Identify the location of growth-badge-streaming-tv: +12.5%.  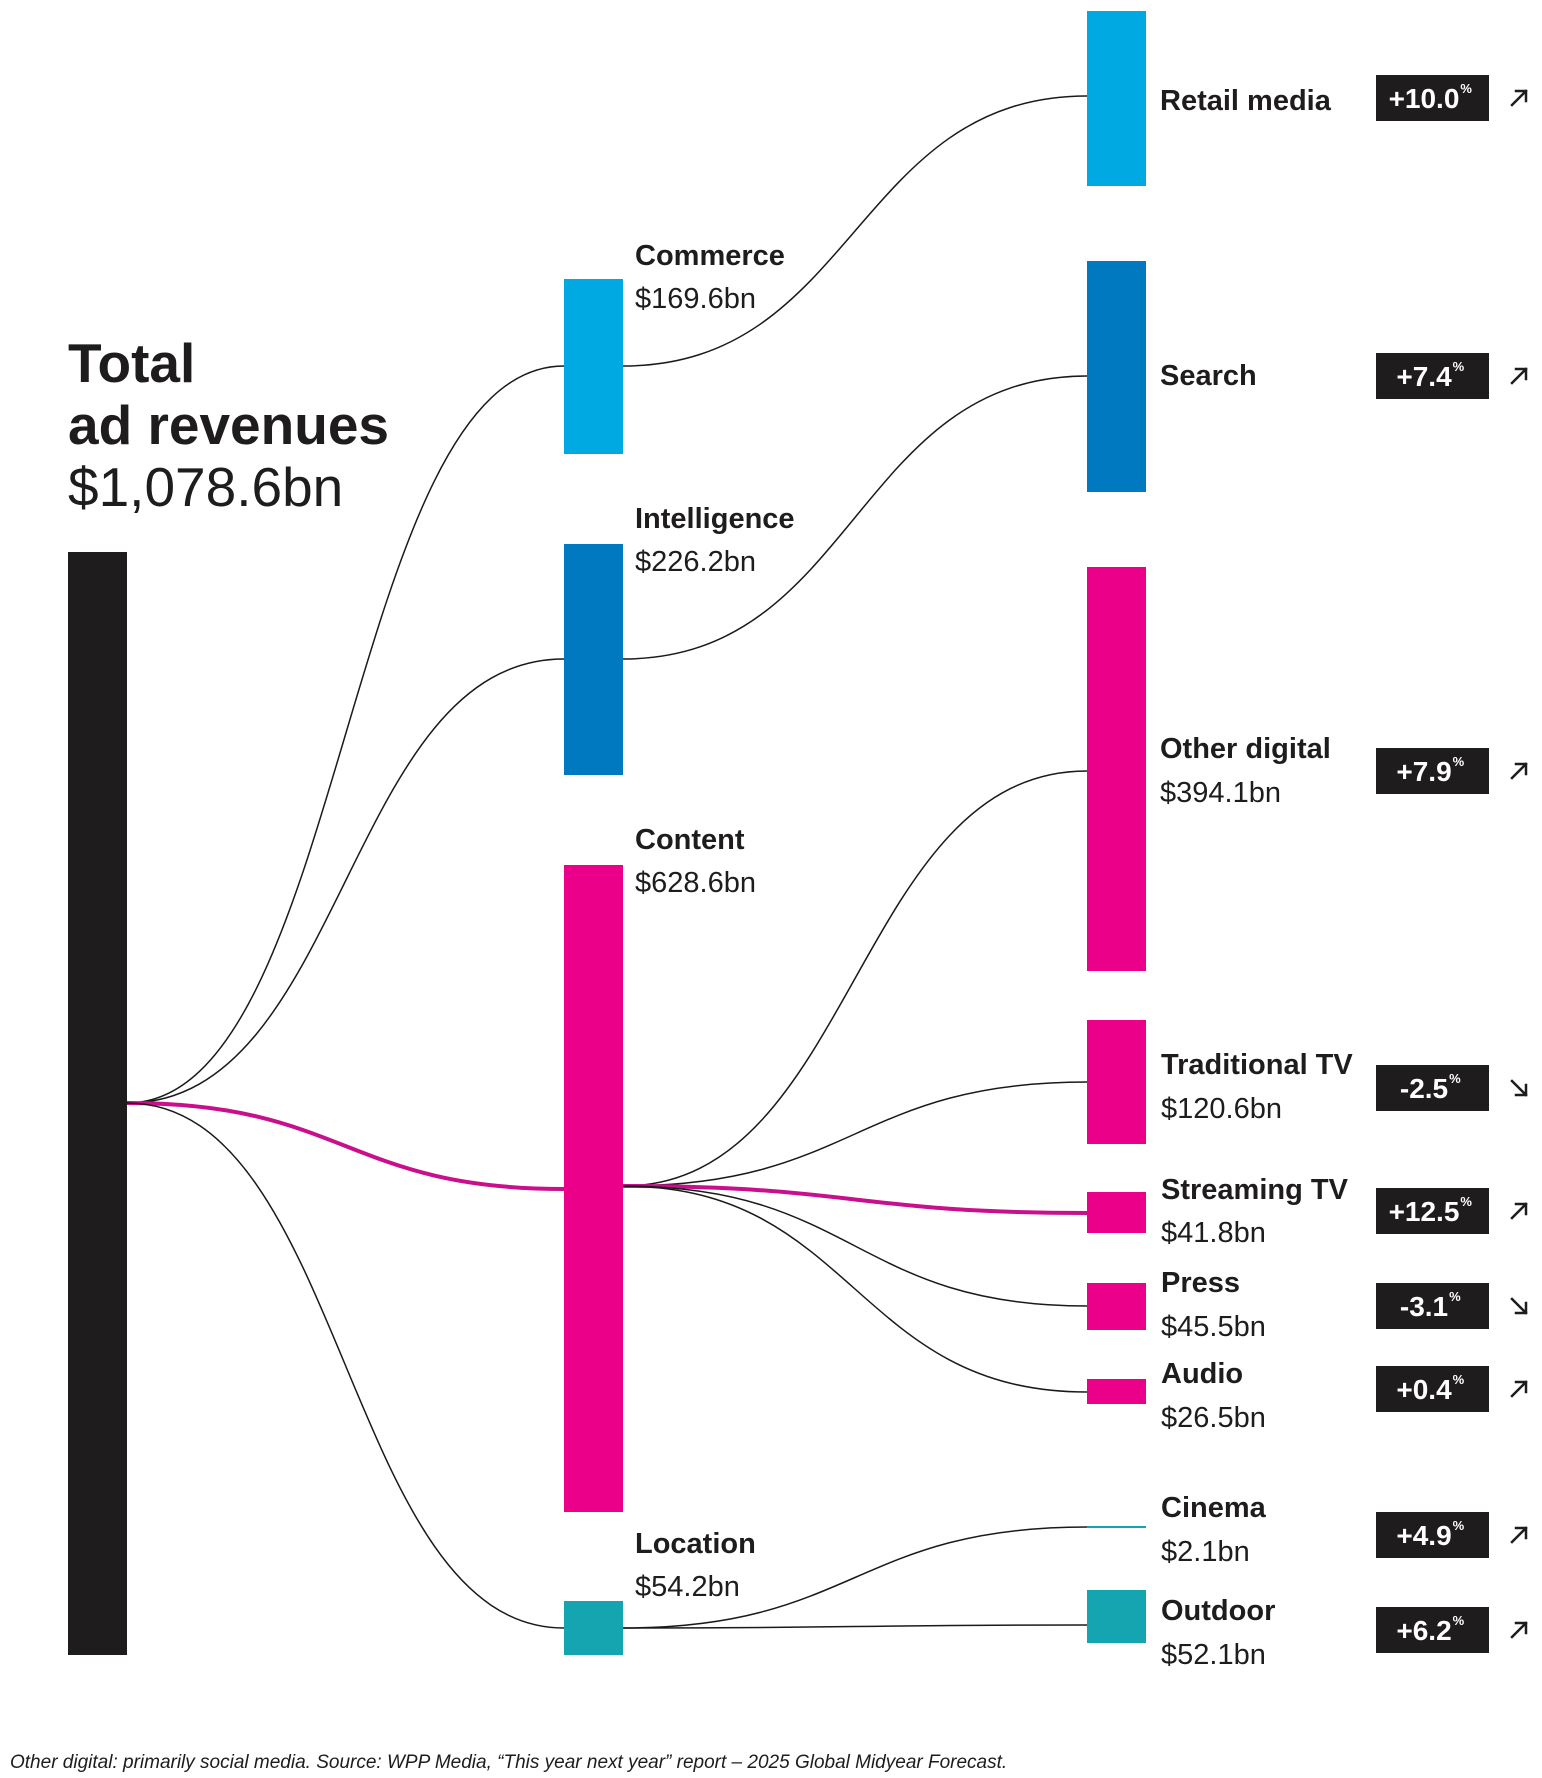
(1452, 1211).